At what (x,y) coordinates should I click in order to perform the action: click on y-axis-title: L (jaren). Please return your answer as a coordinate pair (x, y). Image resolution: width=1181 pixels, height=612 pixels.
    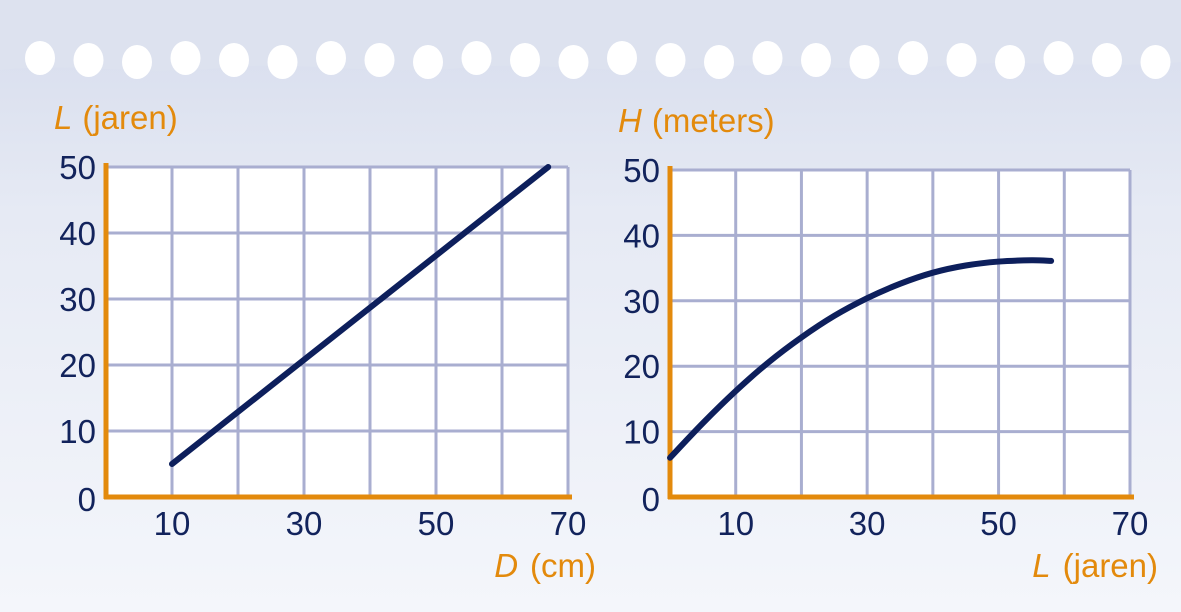
    Looking at the image, I should click on (116, 117).